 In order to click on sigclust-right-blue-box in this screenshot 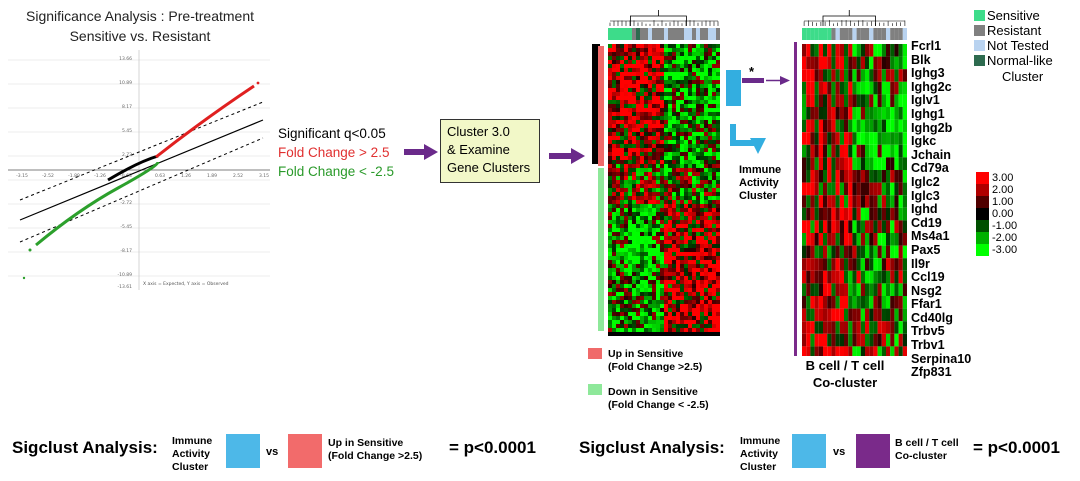, I will do `click(809, 451)`.